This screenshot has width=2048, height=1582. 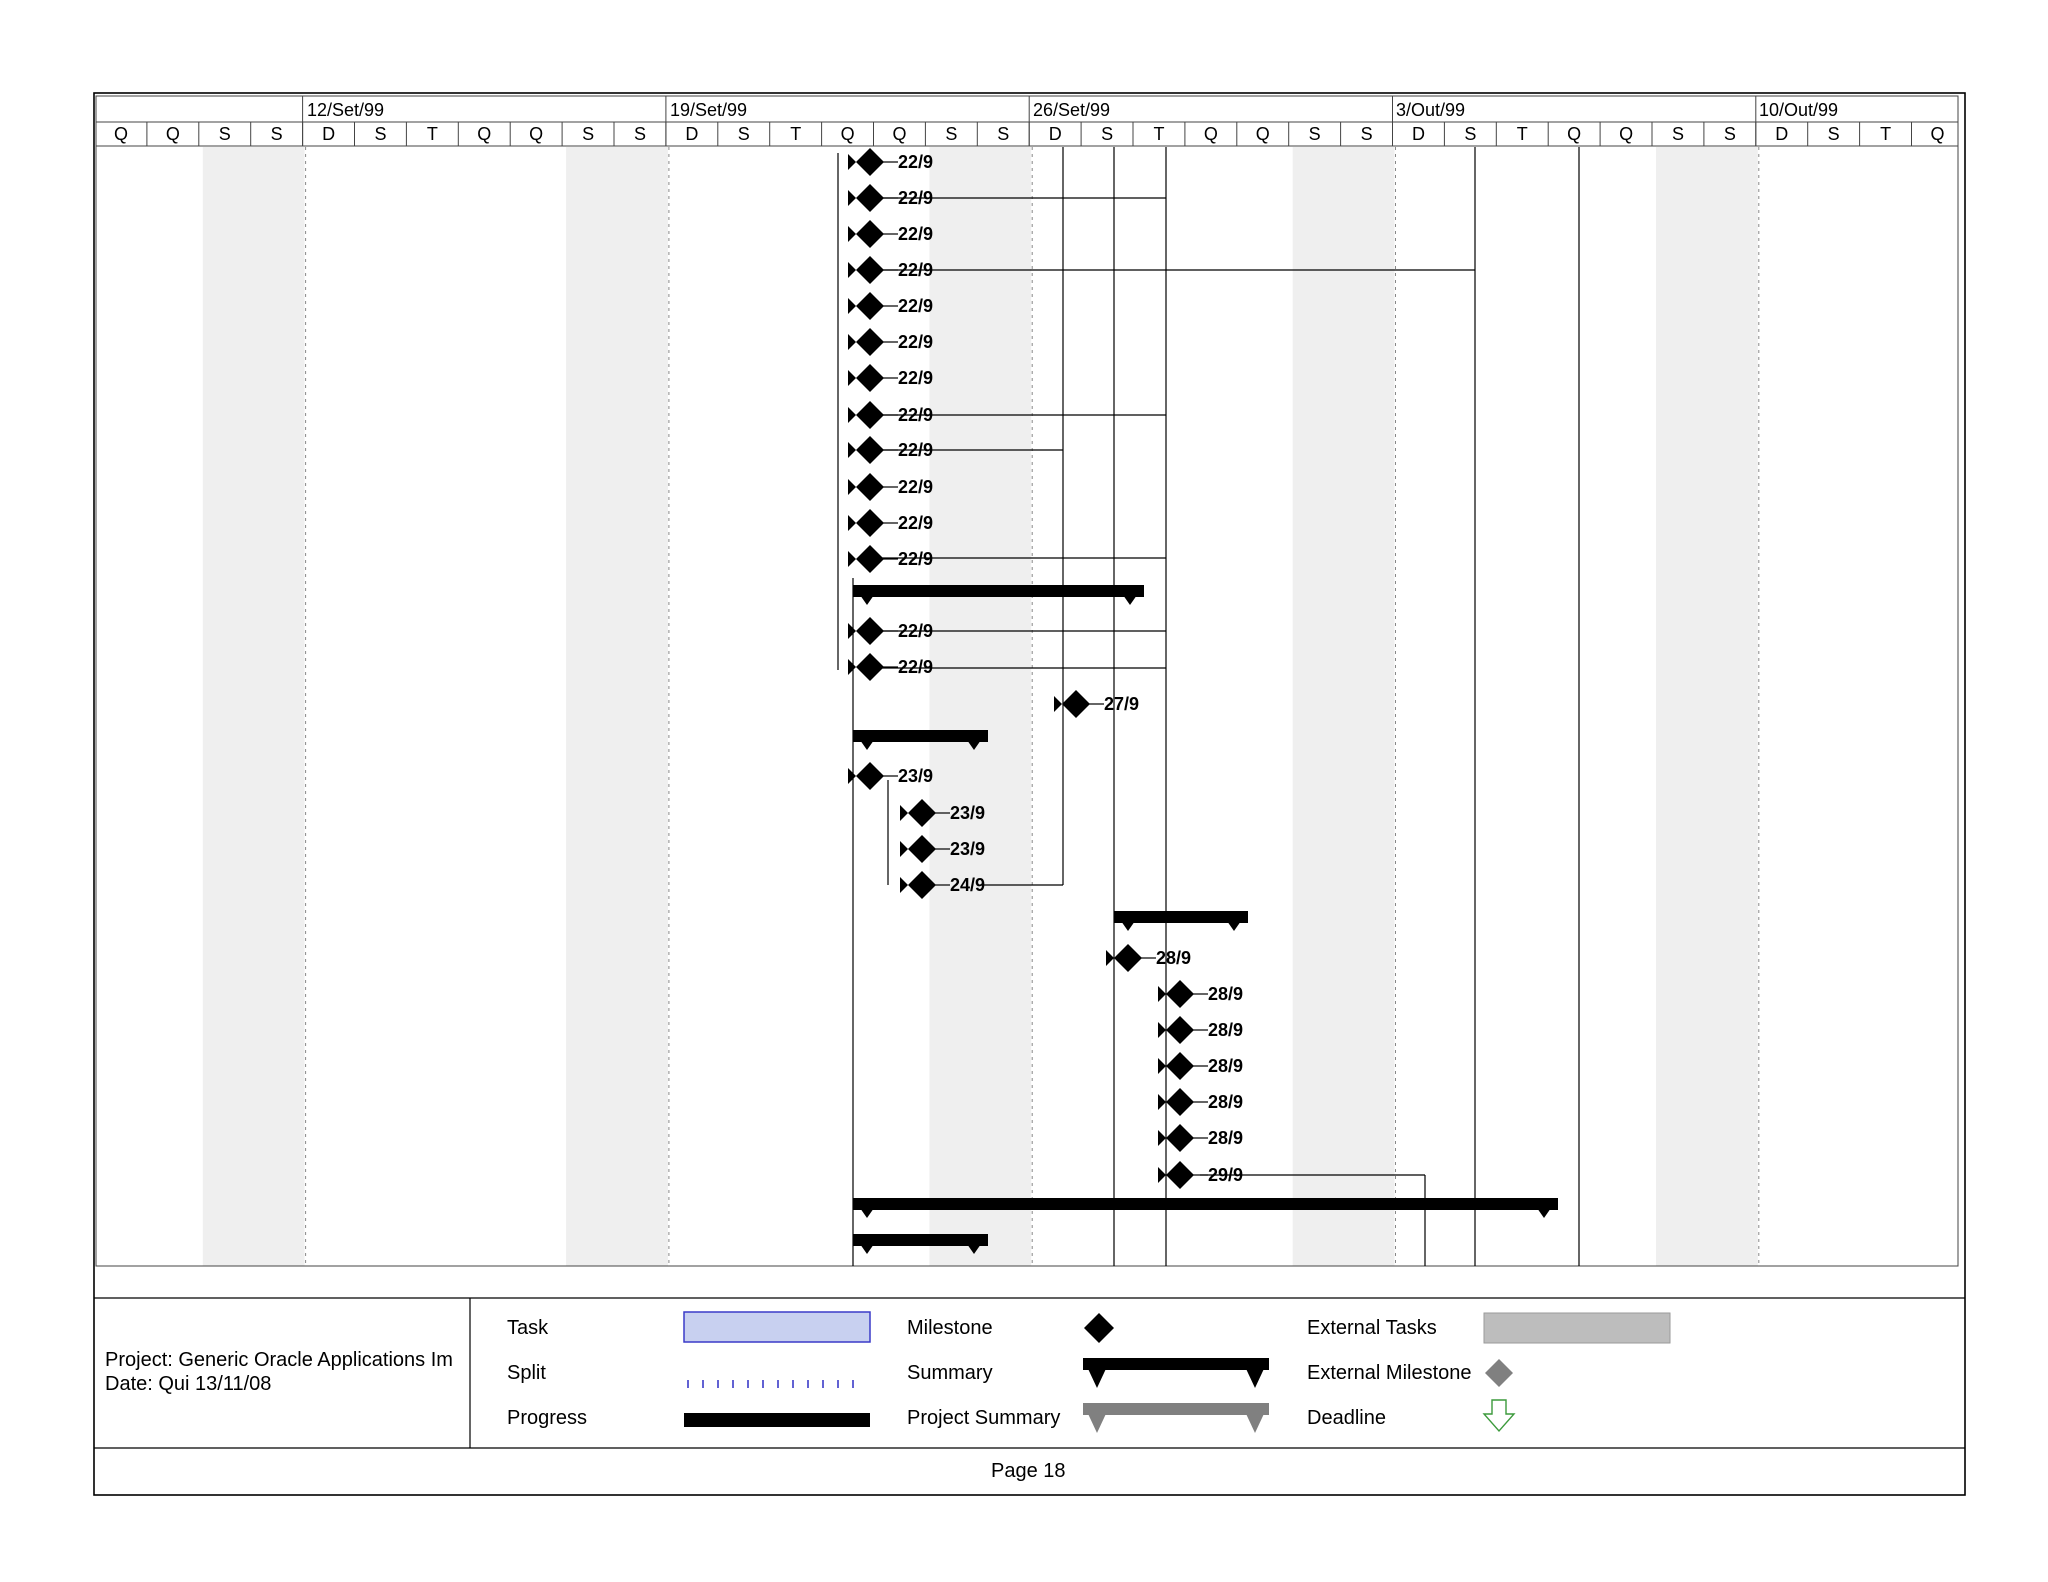 I want to click on legend-milestone-label: Milestone, so click(x=950, y=1328).